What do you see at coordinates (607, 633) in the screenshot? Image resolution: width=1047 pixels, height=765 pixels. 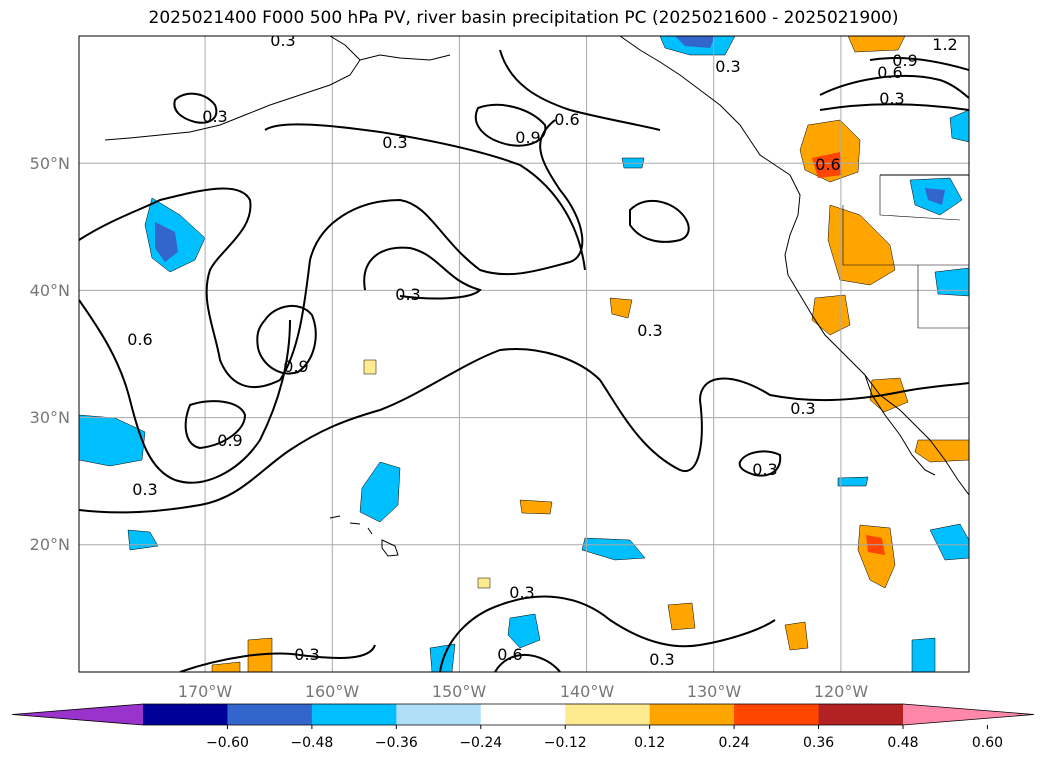 I see `contour-0.3-south` at bounding box center [607, 633].